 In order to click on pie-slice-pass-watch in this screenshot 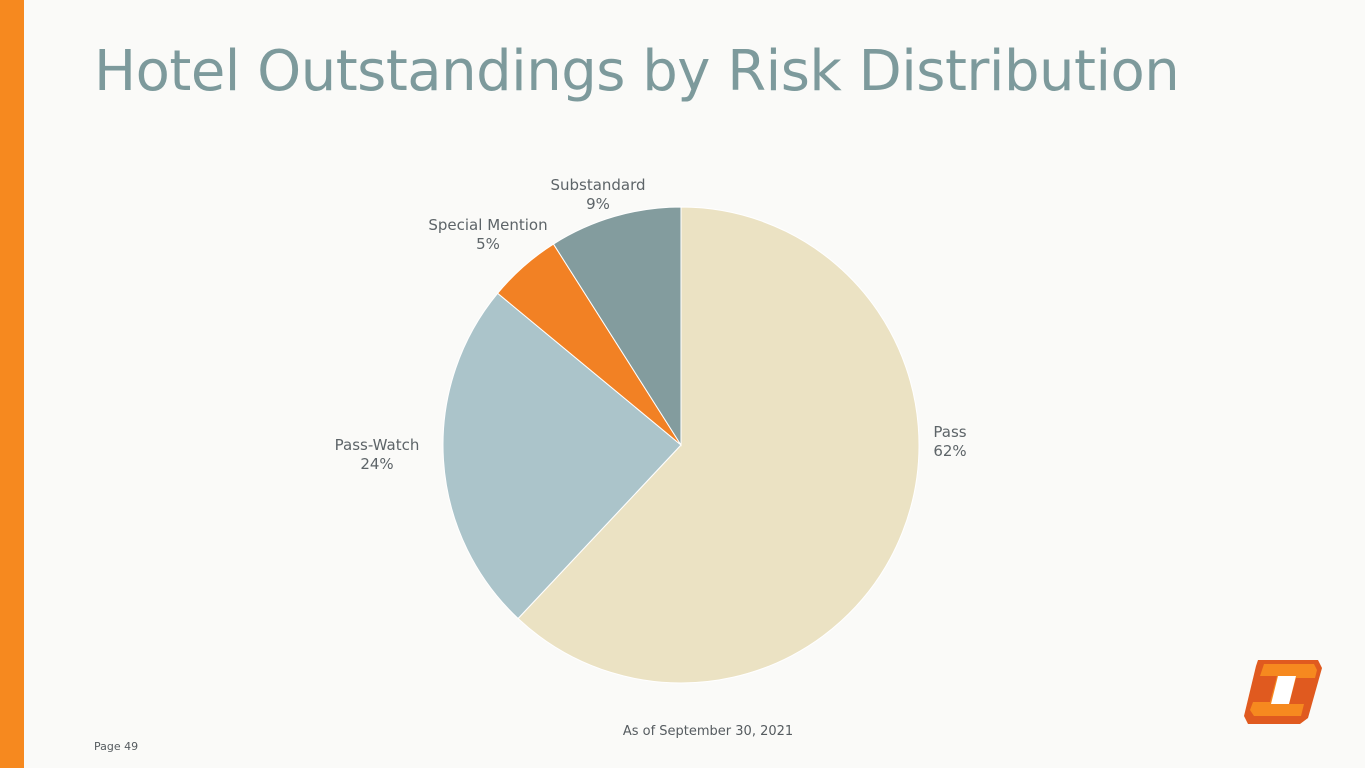, I will do `click(562, 456)`.